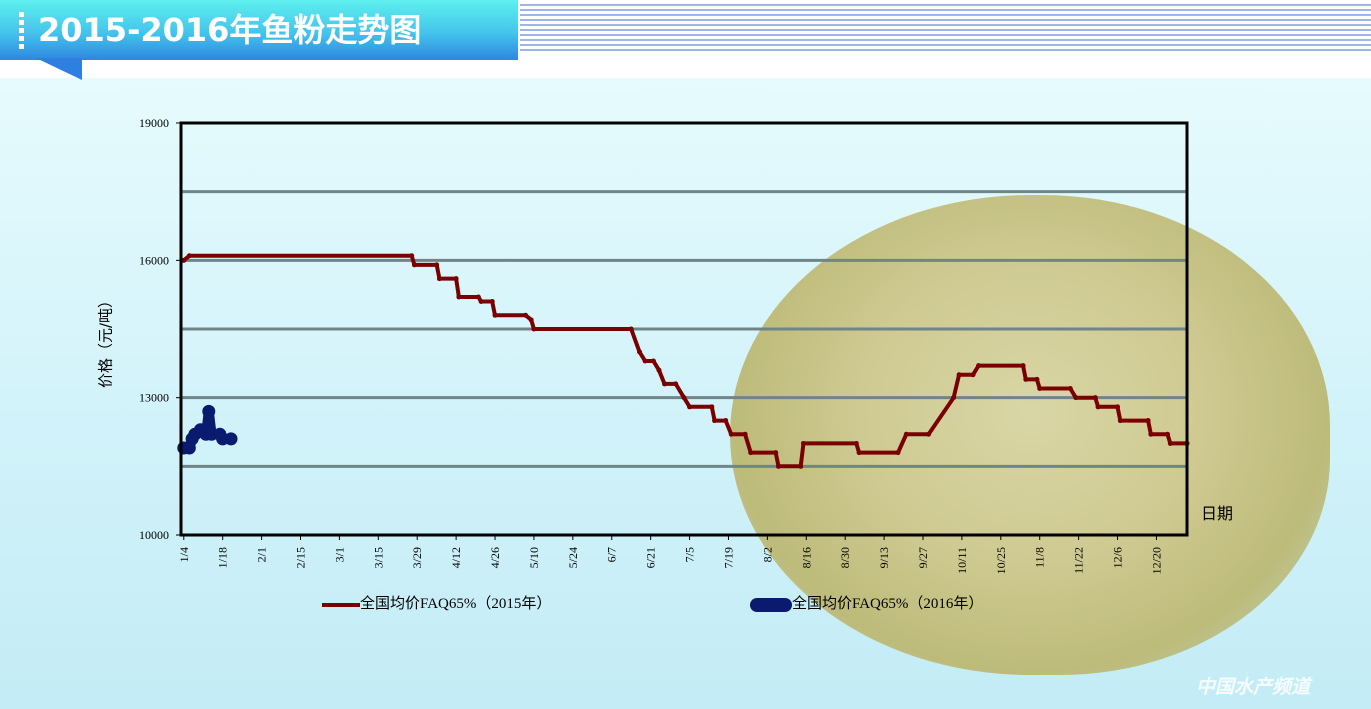 Image resolution: width=1371 pixels, height=709 pixels. Describe the element at coordinates (184, 554) in the screenshot. I see `x-tick-label: 1/4` at that location.